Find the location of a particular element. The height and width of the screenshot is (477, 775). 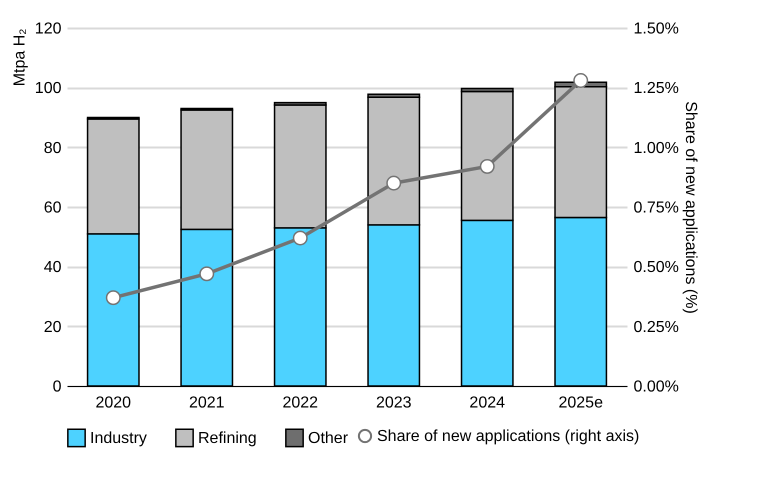

y2-tick-label: 0.25% is located at coordinates (656, 327).